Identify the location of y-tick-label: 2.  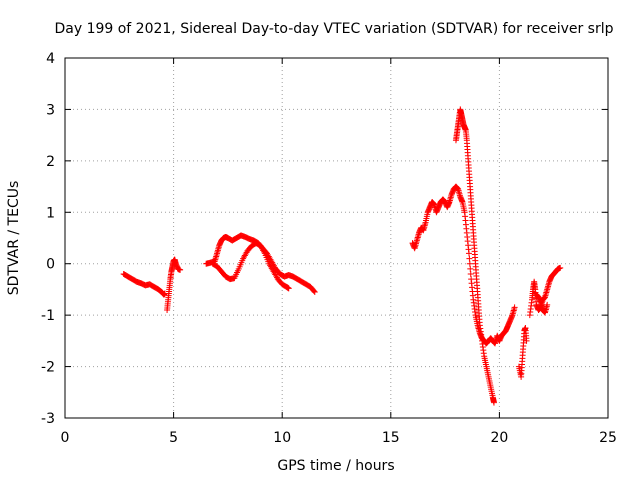
(50, 162).